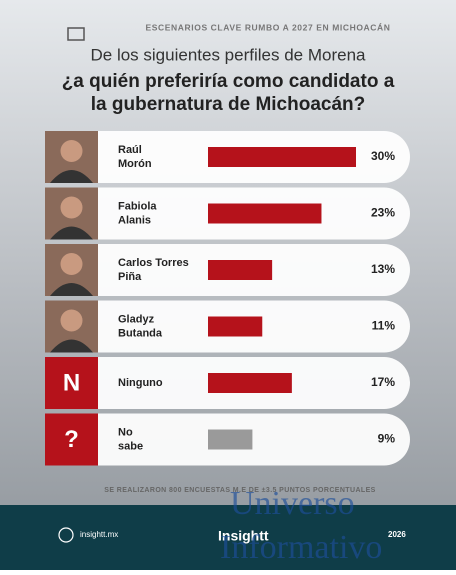  Describe the element at coordinates (387, 439) in the screenshot. I see `value-label: 9%` at that location.